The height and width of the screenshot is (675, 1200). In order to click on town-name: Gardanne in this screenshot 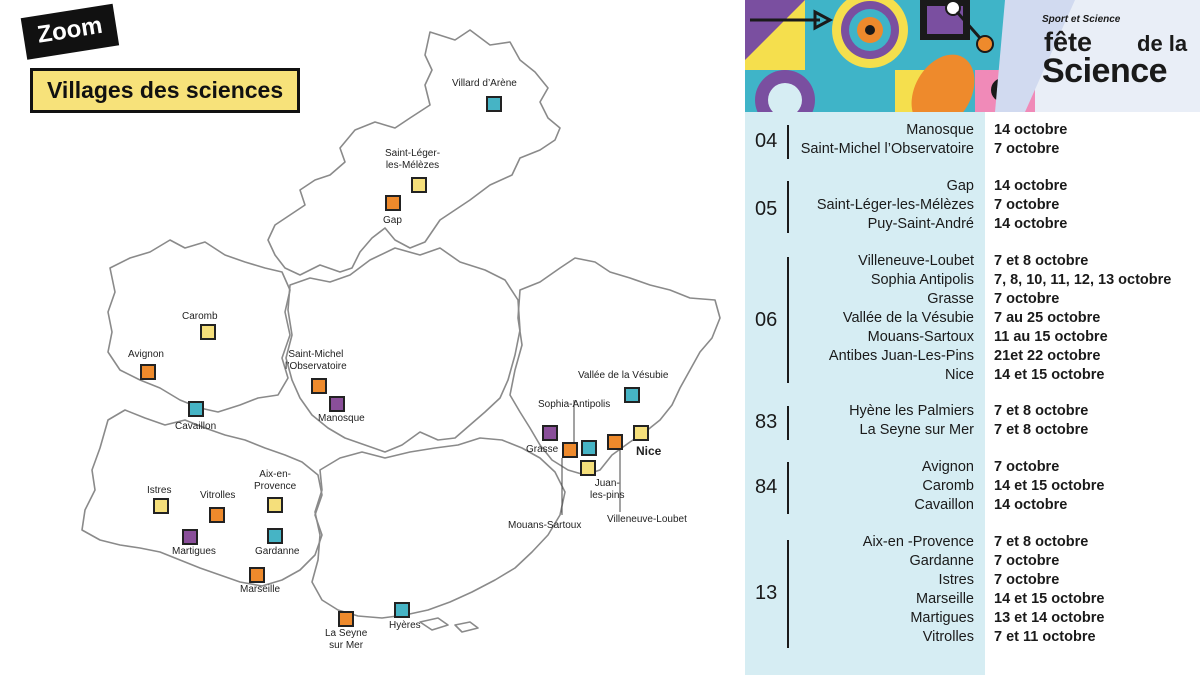, I will do `click(942, 561)`.